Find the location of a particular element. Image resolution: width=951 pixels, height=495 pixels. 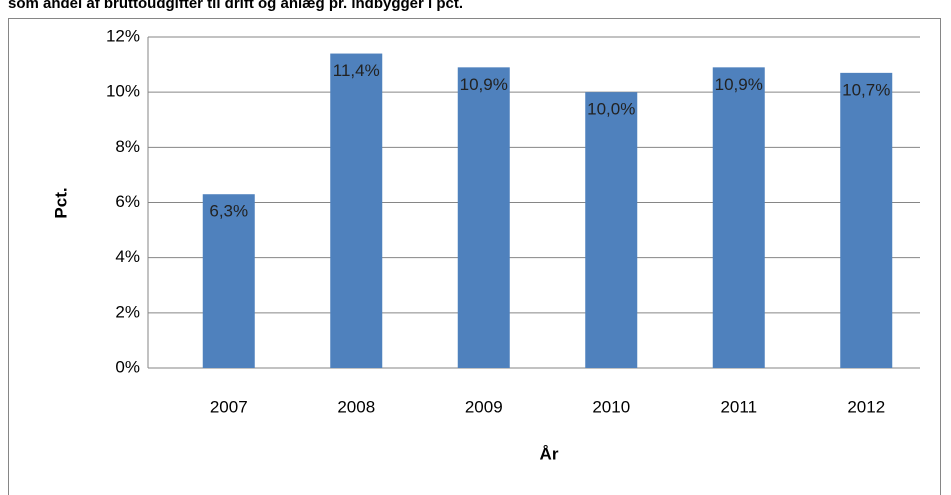

x-tick-label: 2012 is located at coordinates (866, 406).